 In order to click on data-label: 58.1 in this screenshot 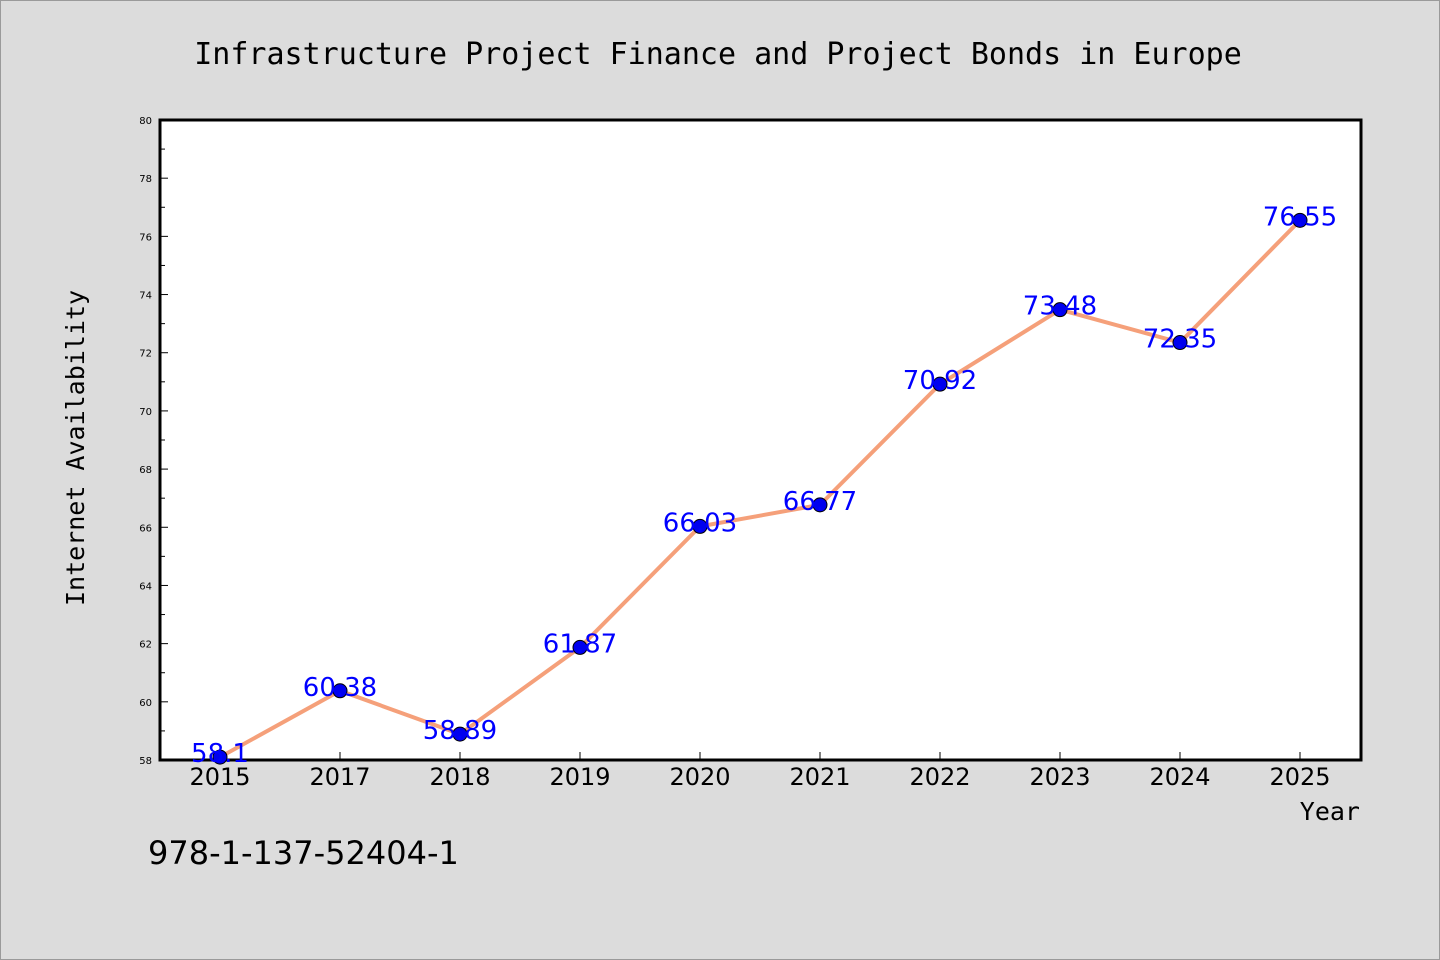, I will do `click(220, 754)`.